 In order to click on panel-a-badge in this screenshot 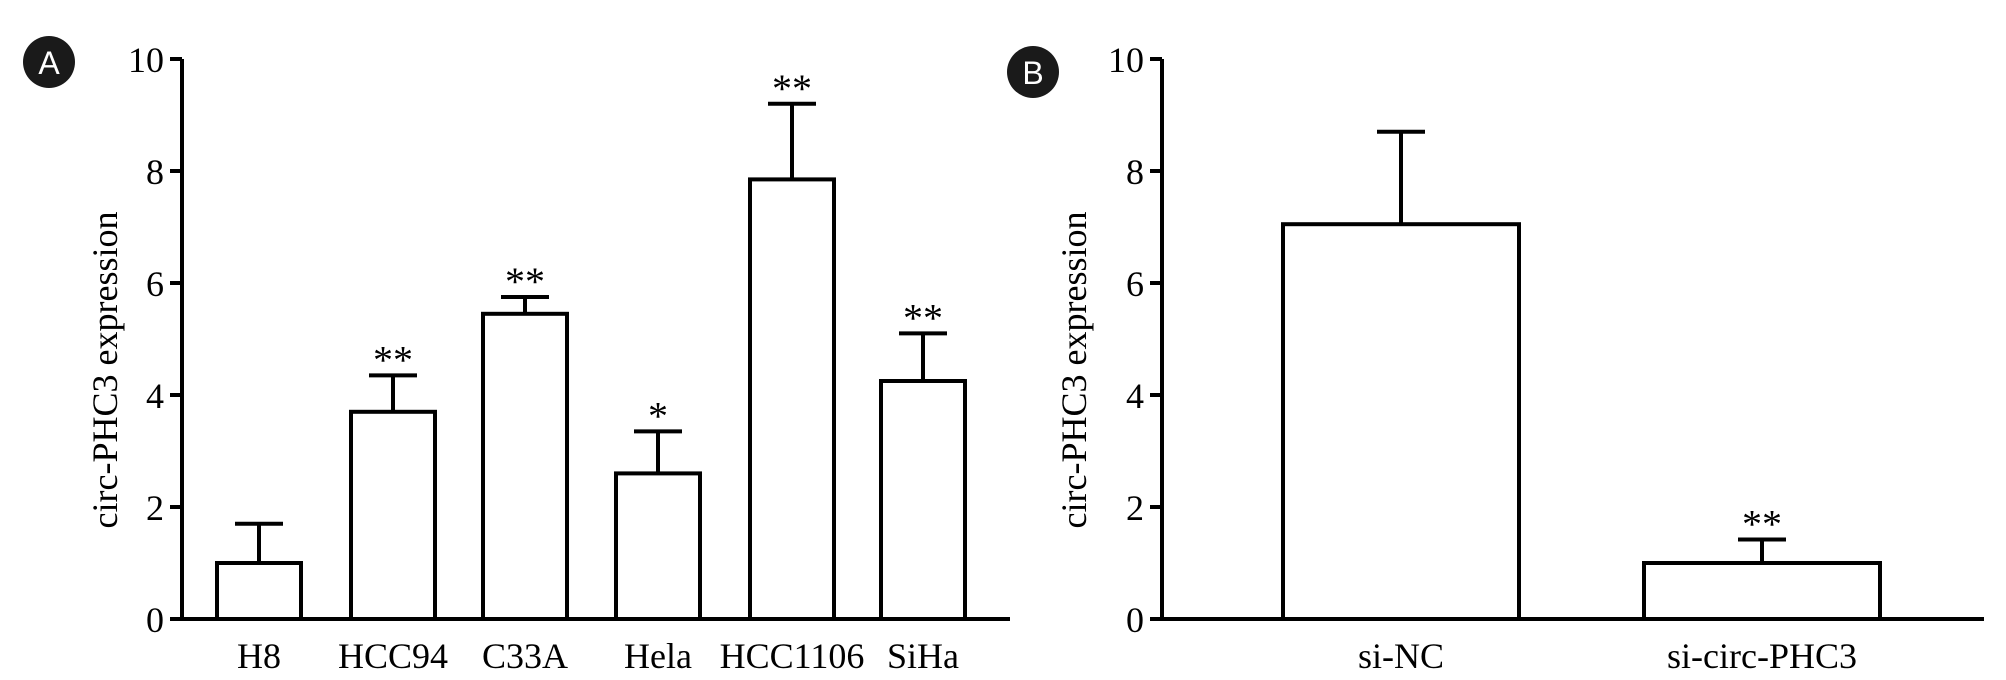, I will do `click(49, 62)`.